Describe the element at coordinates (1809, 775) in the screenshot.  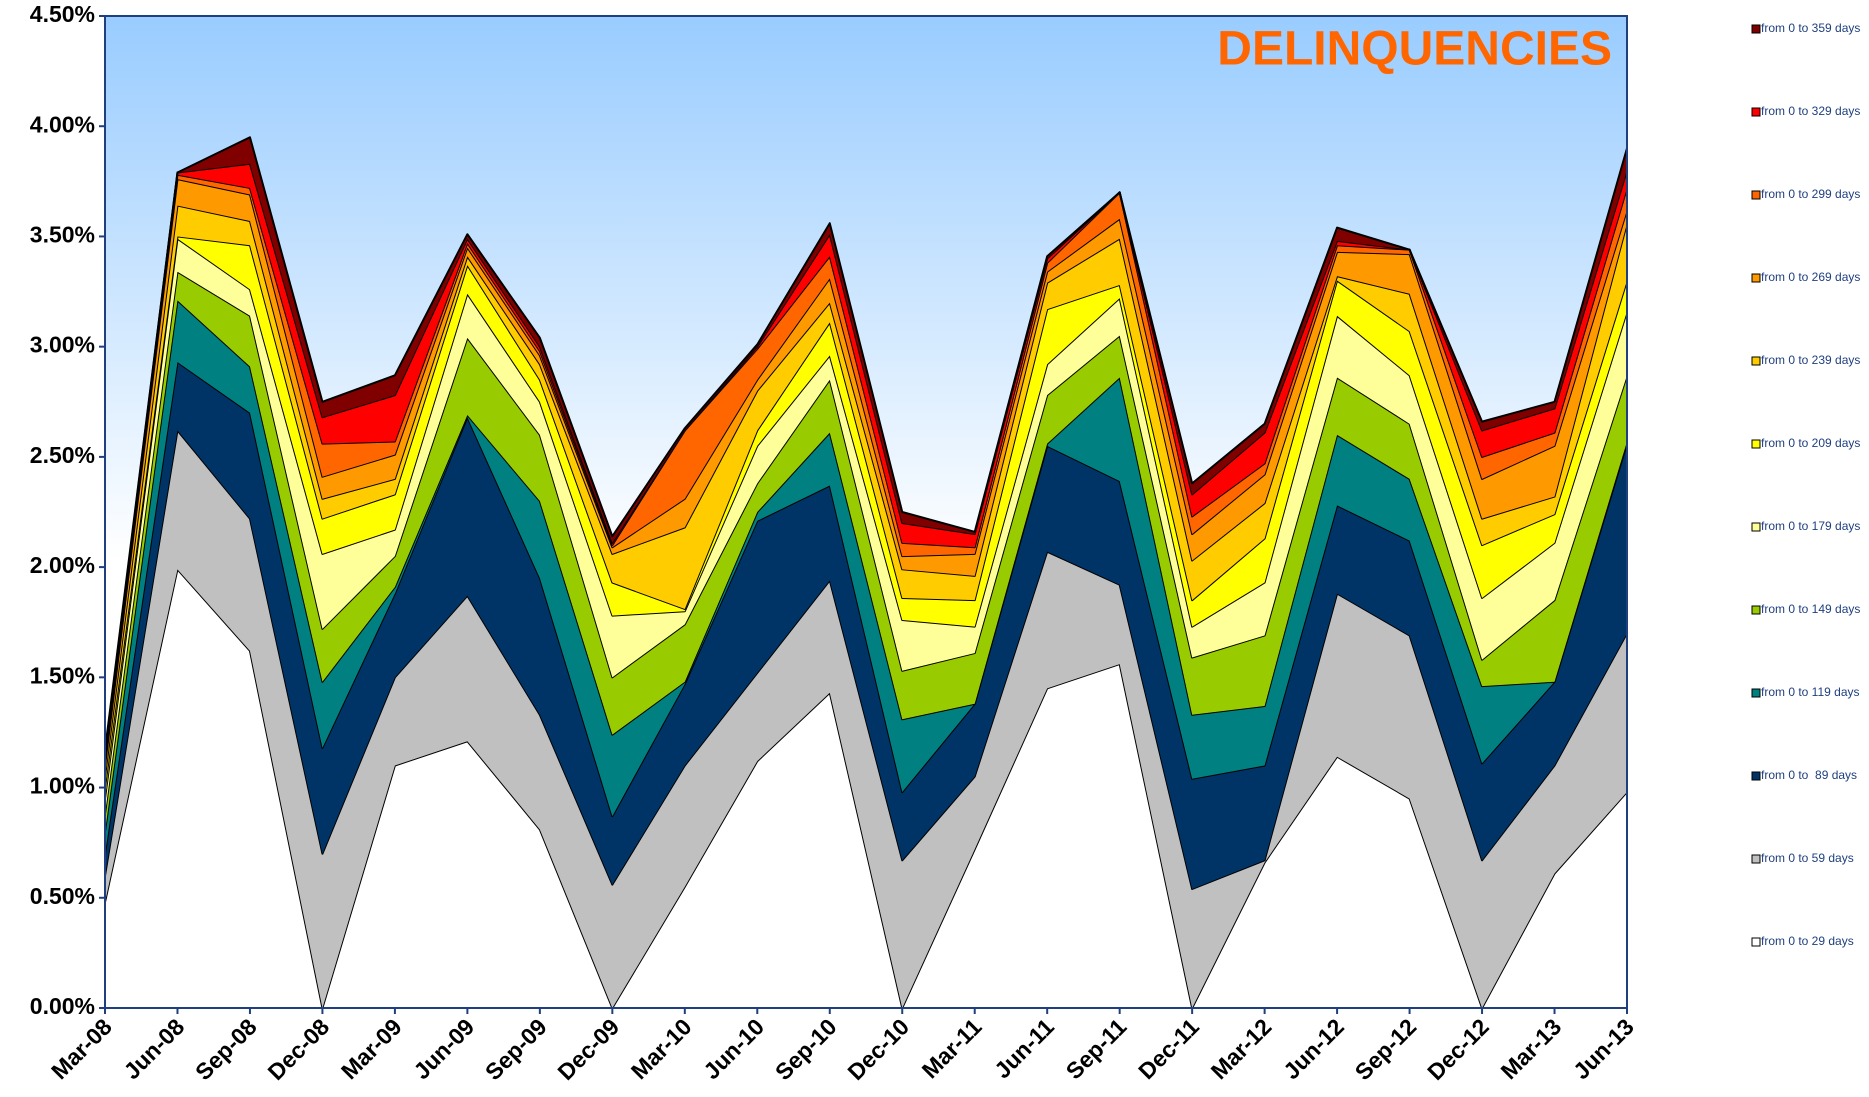
I see `legend-label: from 0 to 89 days` at that location.